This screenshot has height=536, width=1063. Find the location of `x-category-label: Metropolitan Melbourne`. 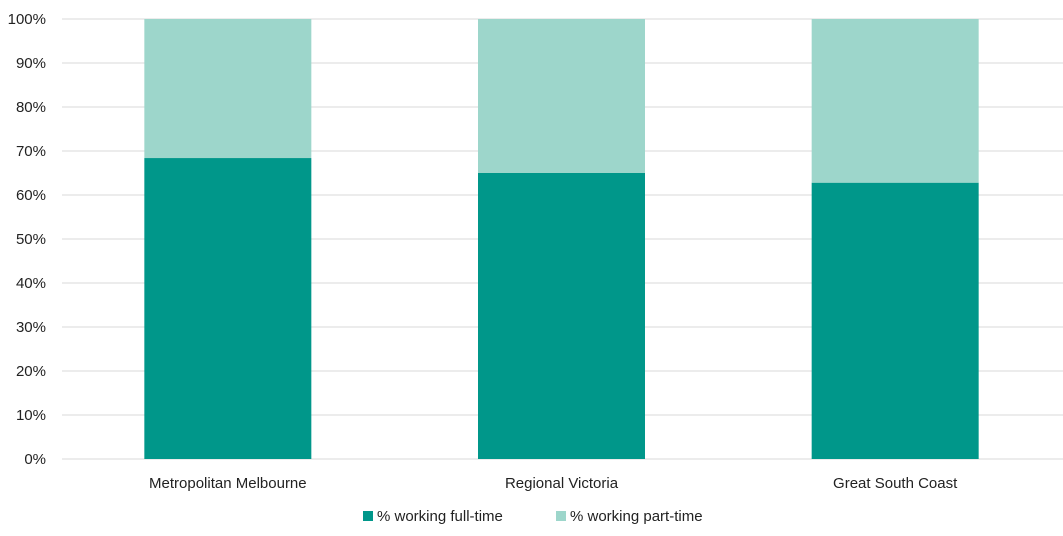

x-category-label: Metropolitan Melbourne is located at coordinates (228, 483).